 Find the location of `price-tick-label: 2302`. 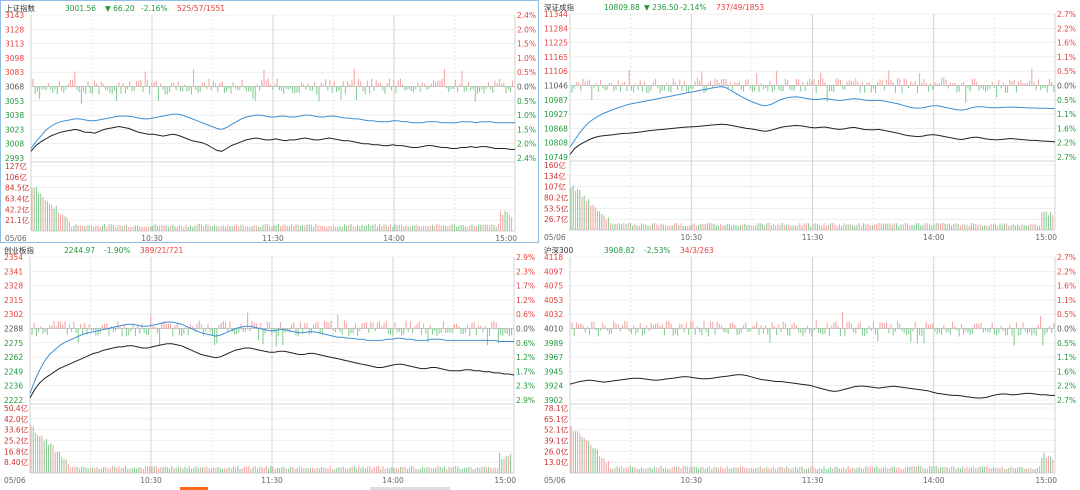

price-tick-label: 2302 is located at coordinates (13, 314).